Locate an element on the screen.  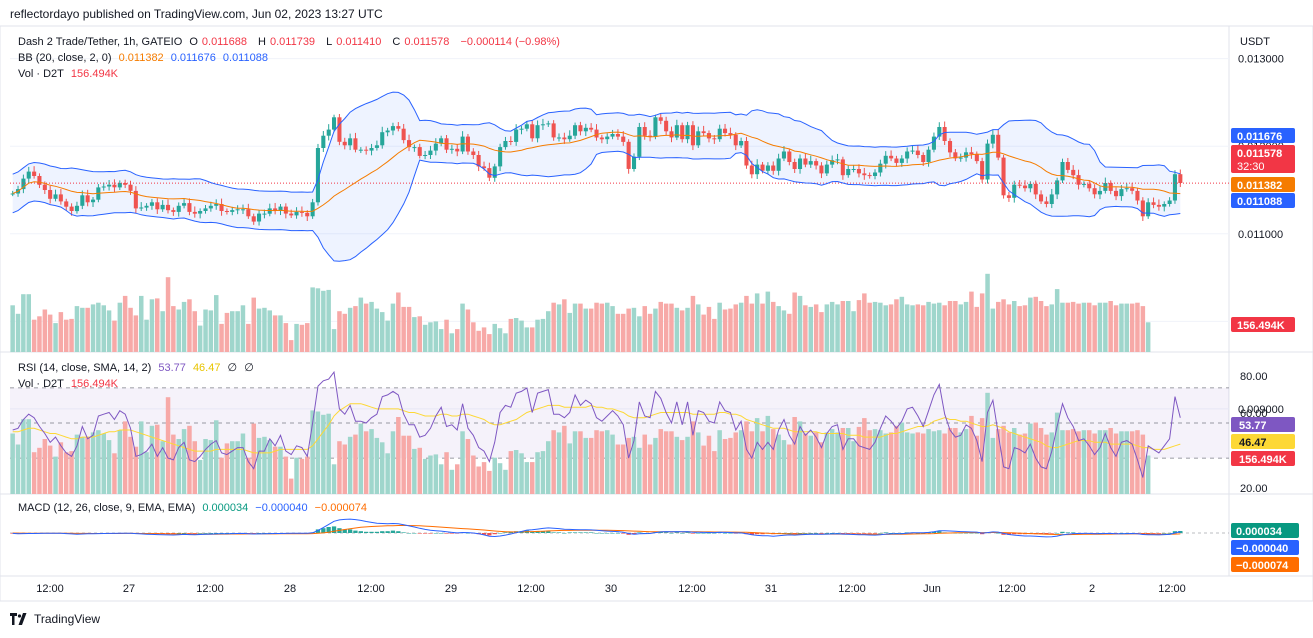
price-badge-bg is located at coordinates (1263, 200).